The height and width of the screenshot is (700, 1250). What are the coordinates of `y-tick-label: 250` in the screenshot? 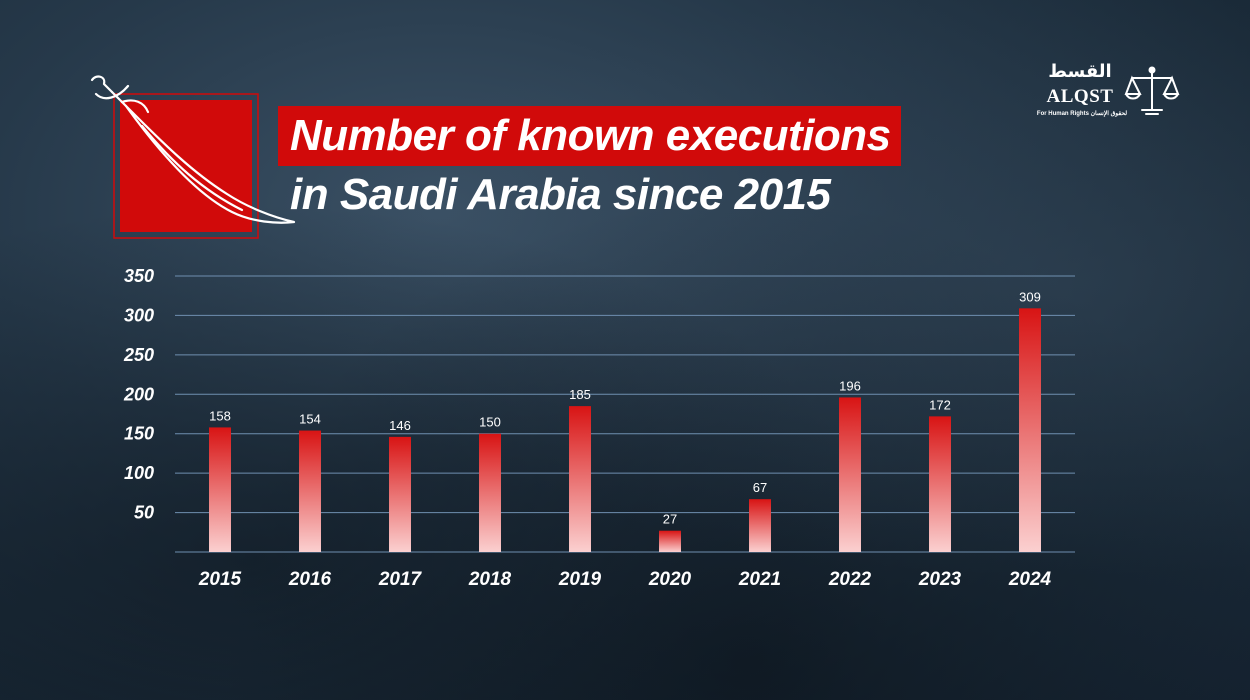 It's located at (138, 355).